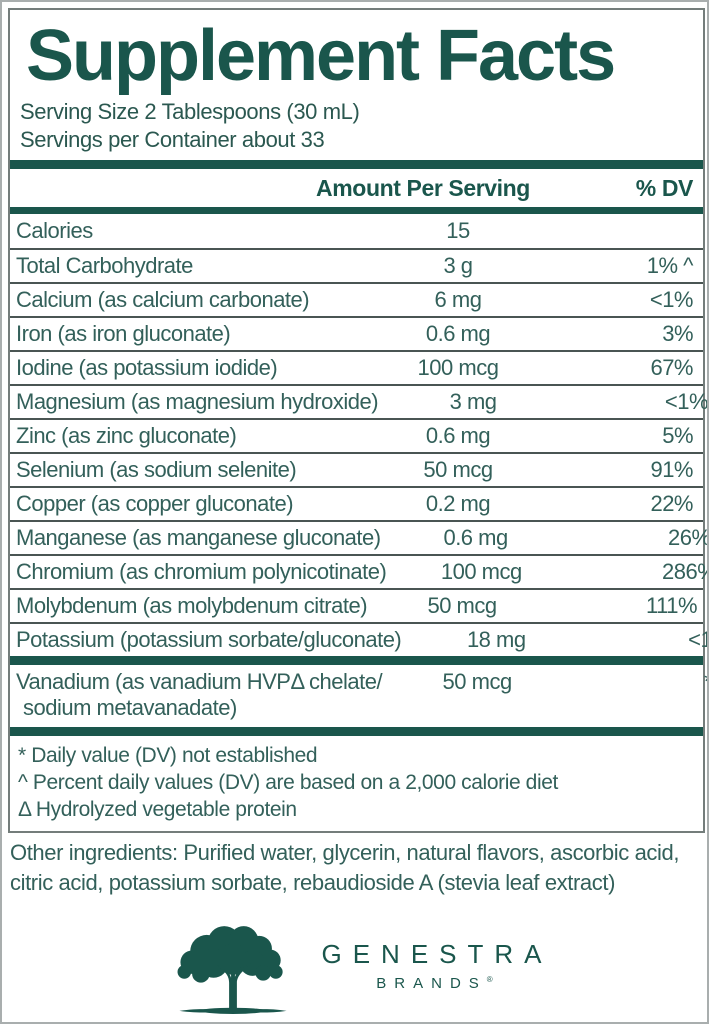  I want to click on table-row-calcium: Calcium (as calcium carbonate) 6 mg <1%, so click(356, 299).